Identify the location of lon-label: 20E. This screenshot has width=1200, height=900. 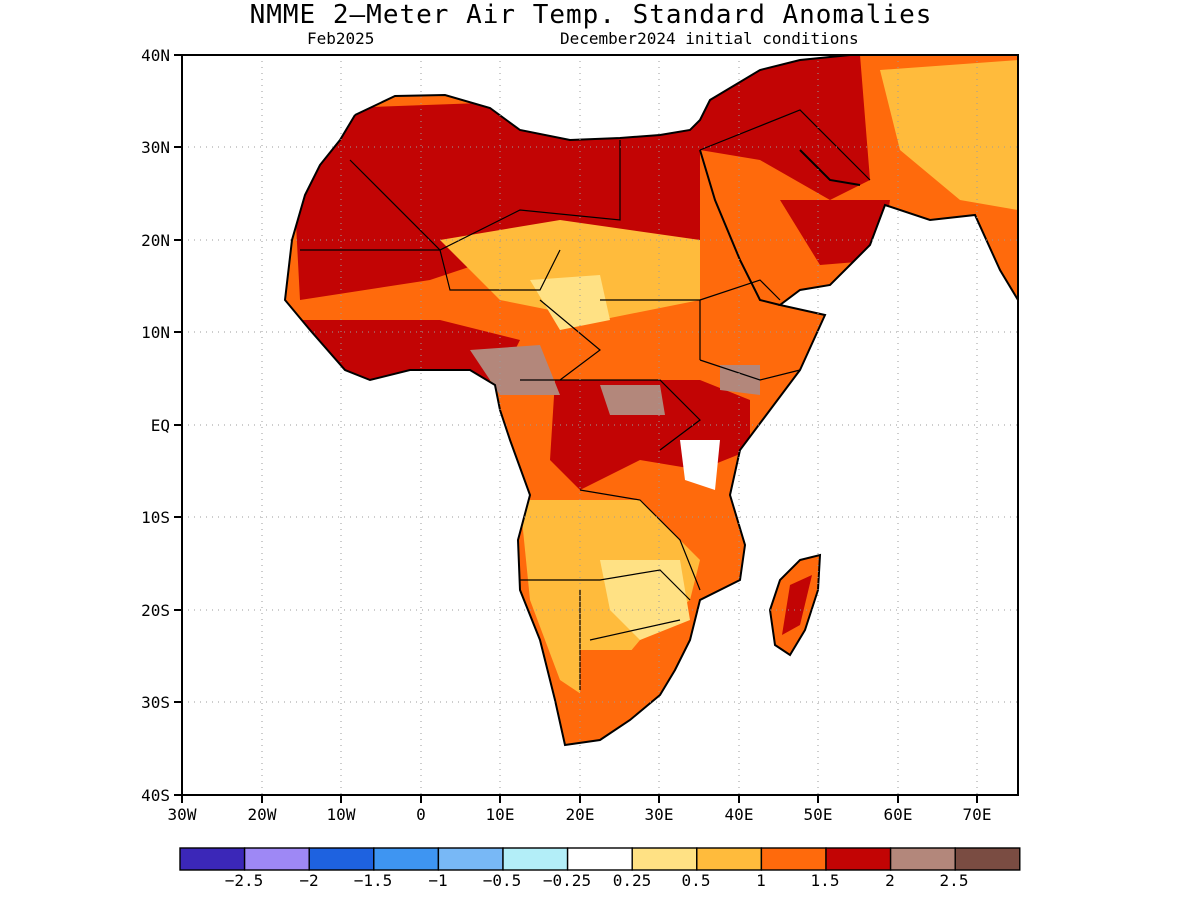
(580, 814).